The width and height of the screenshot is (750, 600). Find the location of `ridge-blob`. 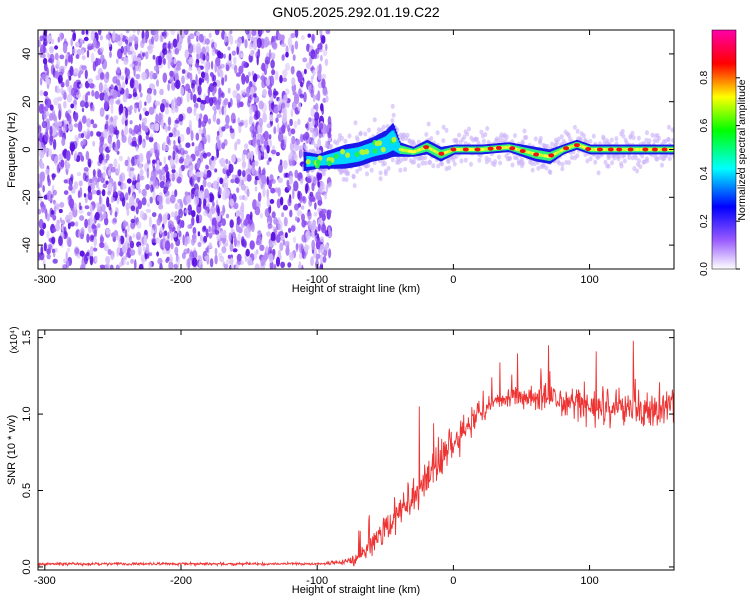

ridge-blob is located at coordinates (377, 143).